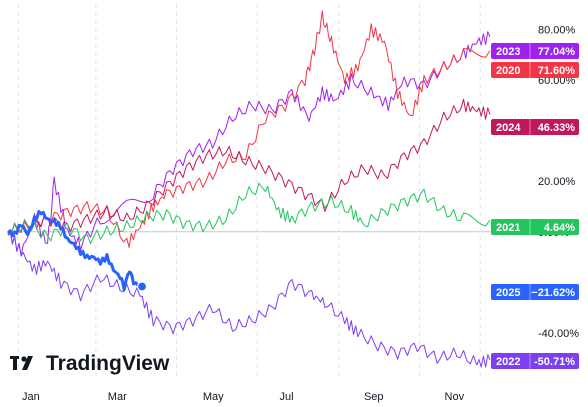 This screenshot has width=588, height=407. What do you see at coordinates (508, 228) in the screenshot?
I see `value-tag-series-name: 2021` at bounding box center [508, 228].